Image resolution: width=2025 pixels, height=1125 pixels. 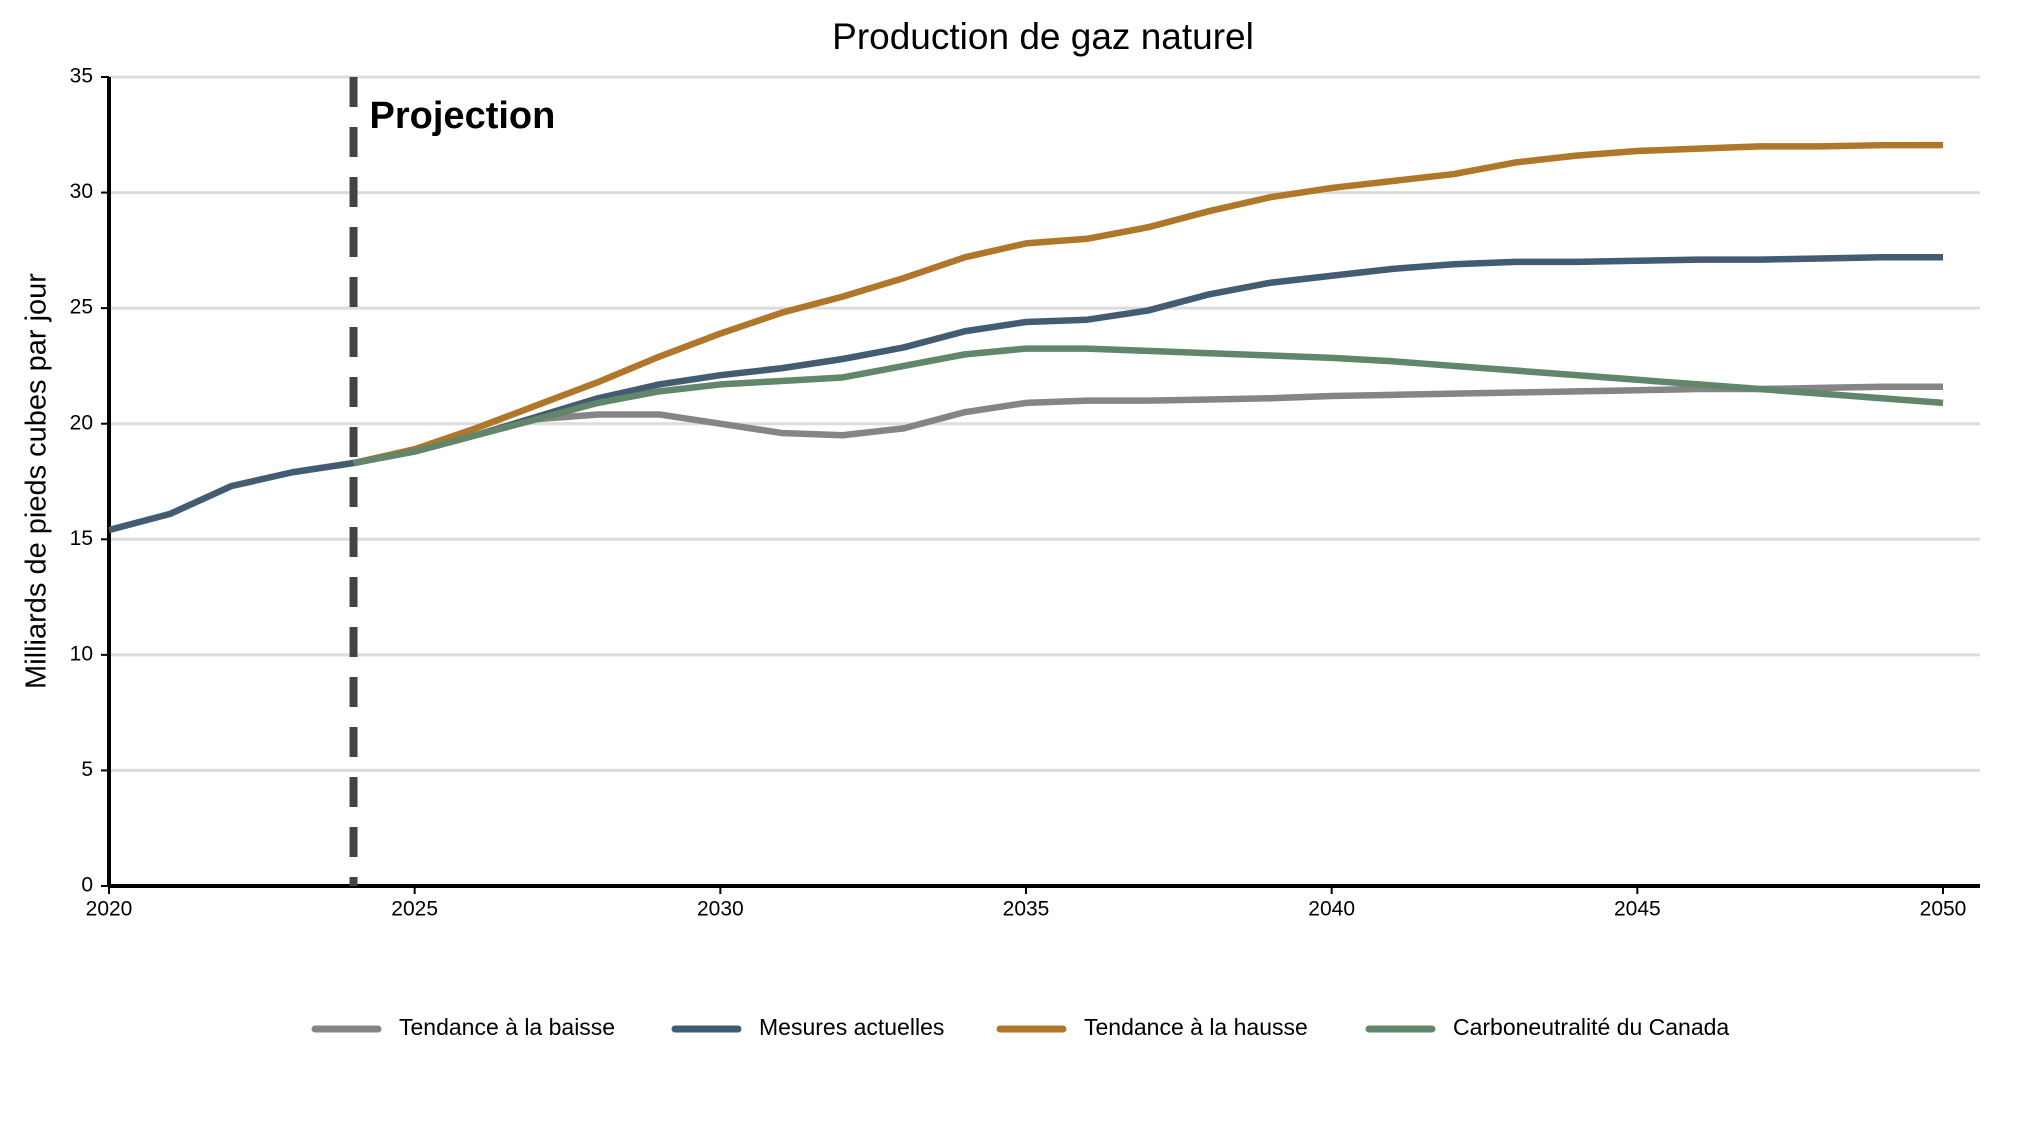 What do you see at coordinates (81, 653) in the screenshot?
I see `y-tick-label: 10` at bounding box center [81, 653].